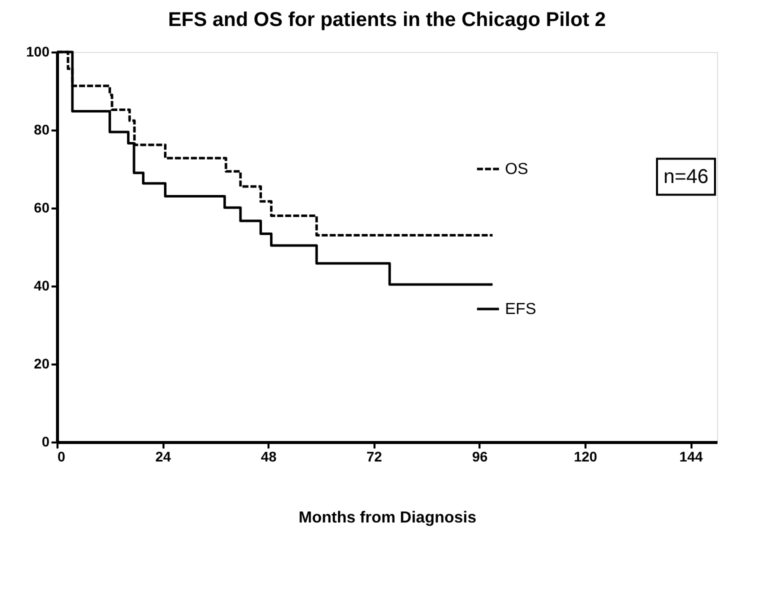  I want to click on y-tick-label: 0, so click(46, 442).